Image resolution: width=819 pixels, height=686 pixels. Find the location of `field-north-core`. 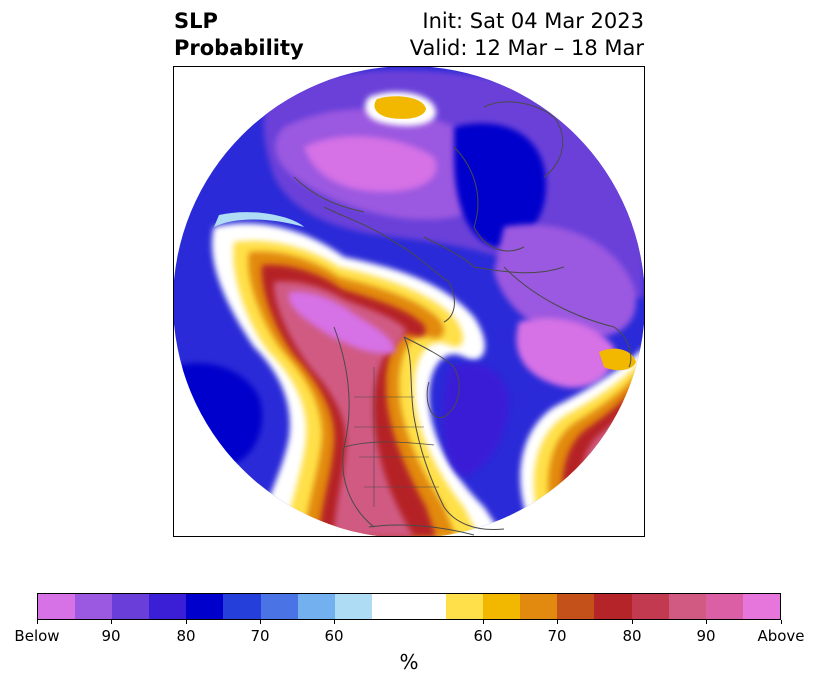

field-north-core is located at coordinates (370, 164).